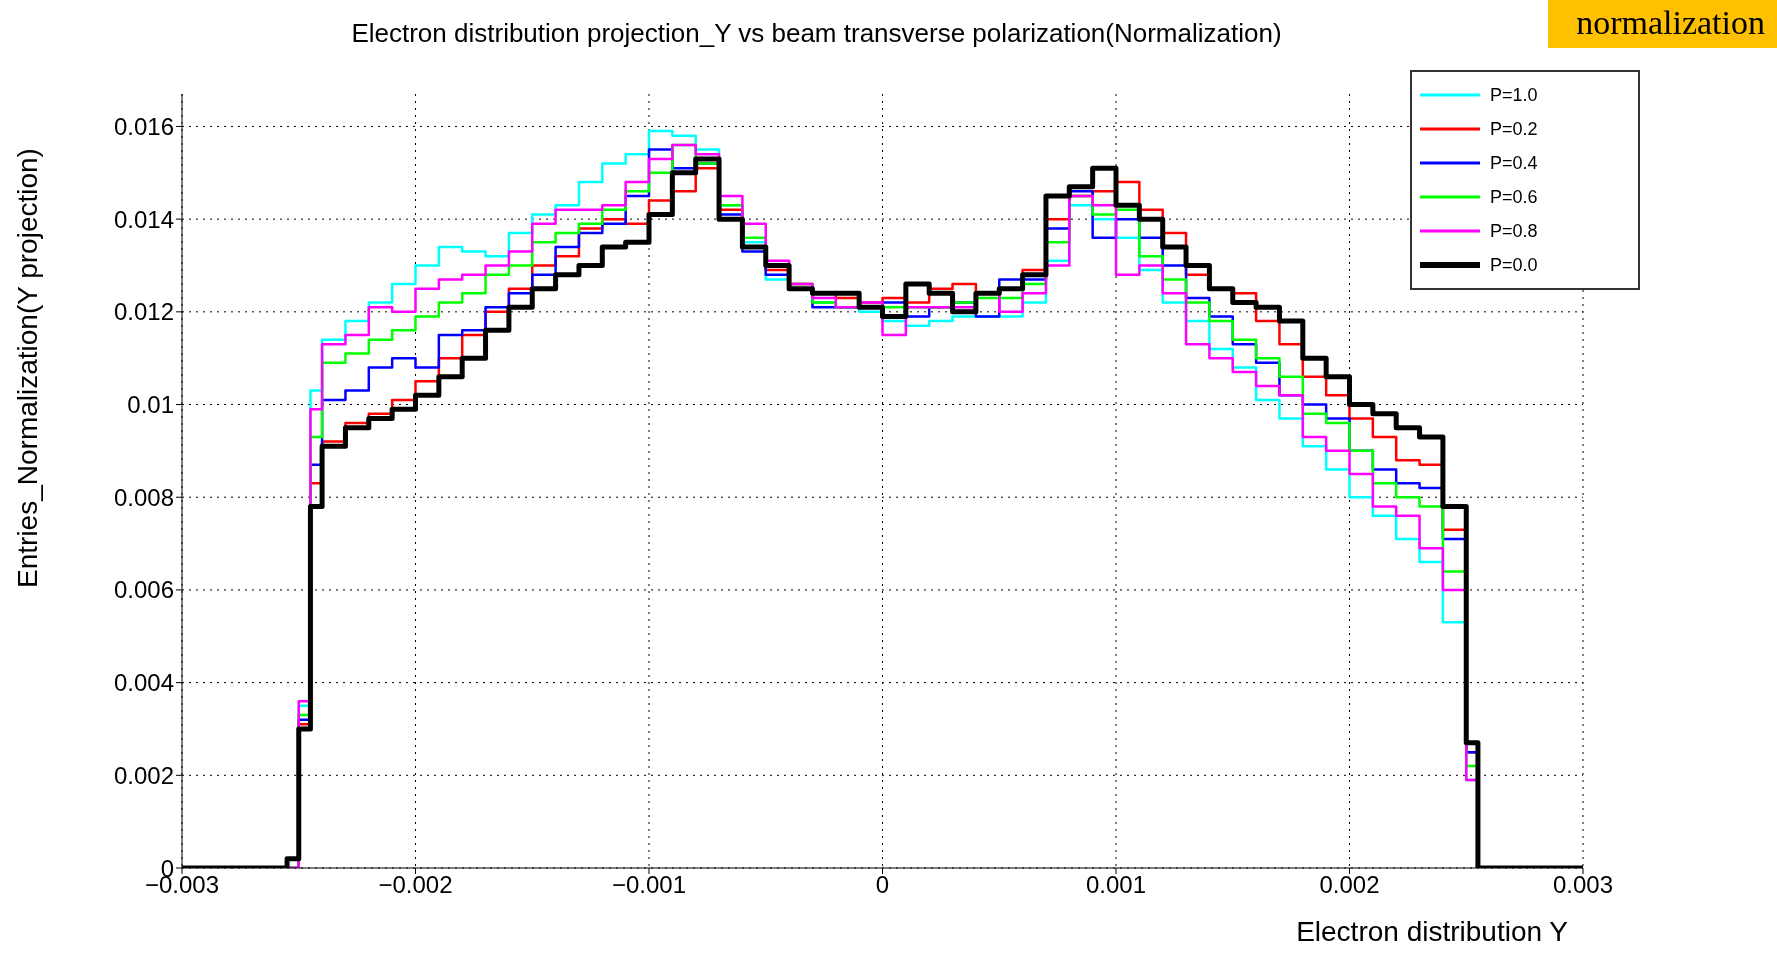 The image size is (1777, 969). I want to click on text: normalization, so click(1662, 24).